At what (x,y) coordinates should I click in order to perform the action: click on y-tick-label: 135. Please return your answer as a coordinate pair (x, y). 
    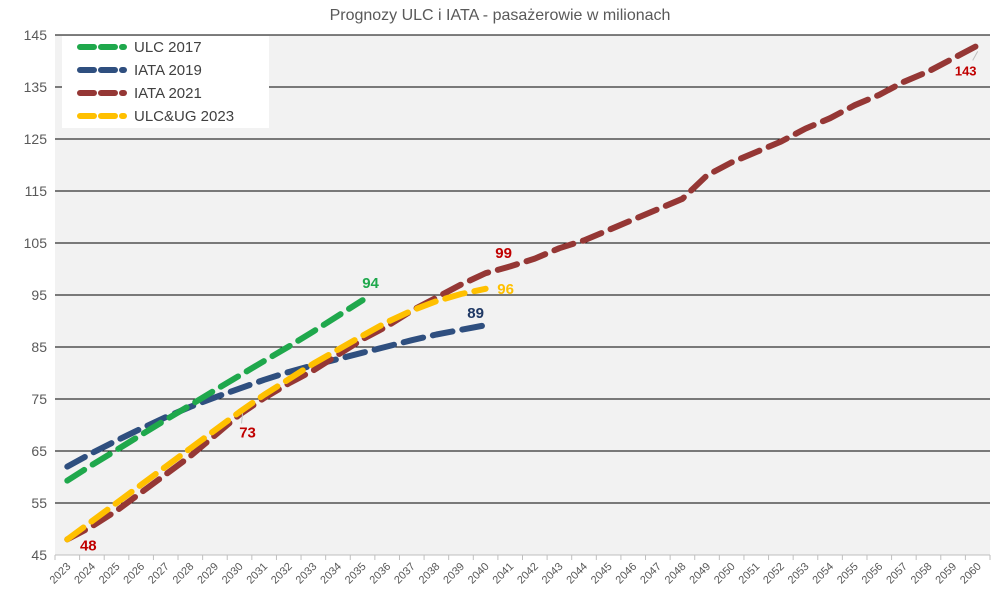
    Looking at the image, I should click on (36, 87).